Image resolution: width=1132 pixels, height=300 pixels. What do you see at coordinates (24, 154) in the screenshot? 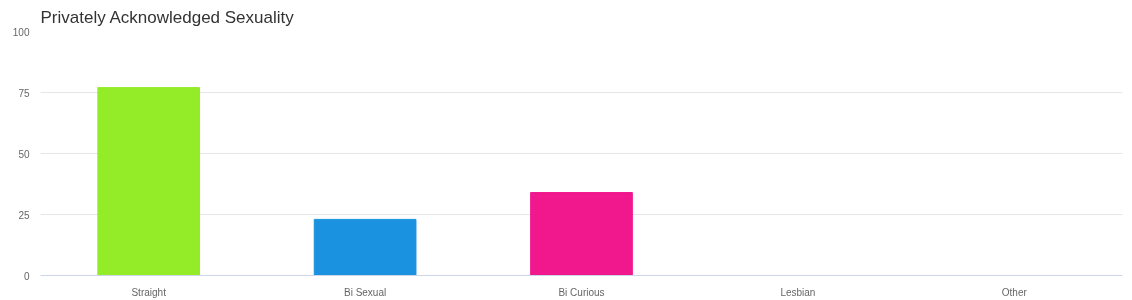
I see `y-tick-label: 50` at bounding box center [24, 154].